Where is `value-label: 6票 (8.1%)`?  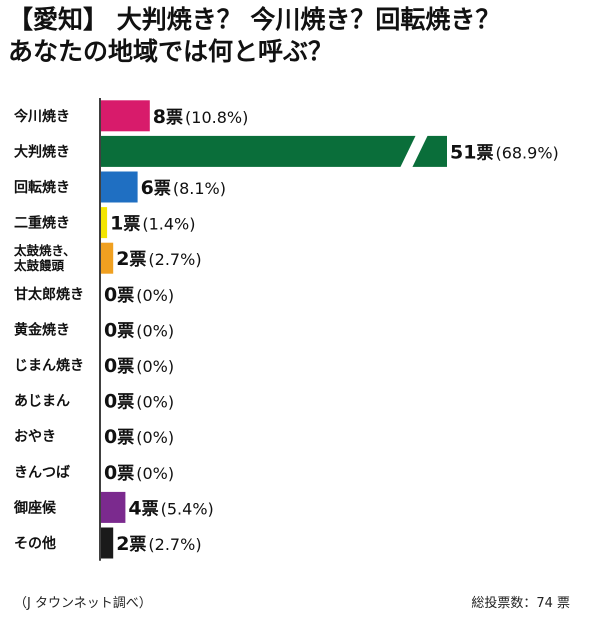
value-label: 6票 (8.1%) is located at coordinates (183, 188).